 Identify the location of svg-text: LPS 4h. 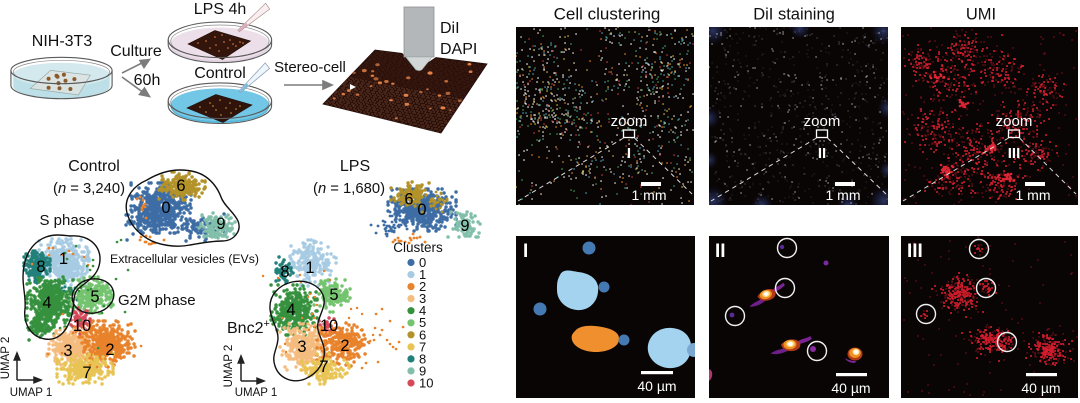
(220, 9).